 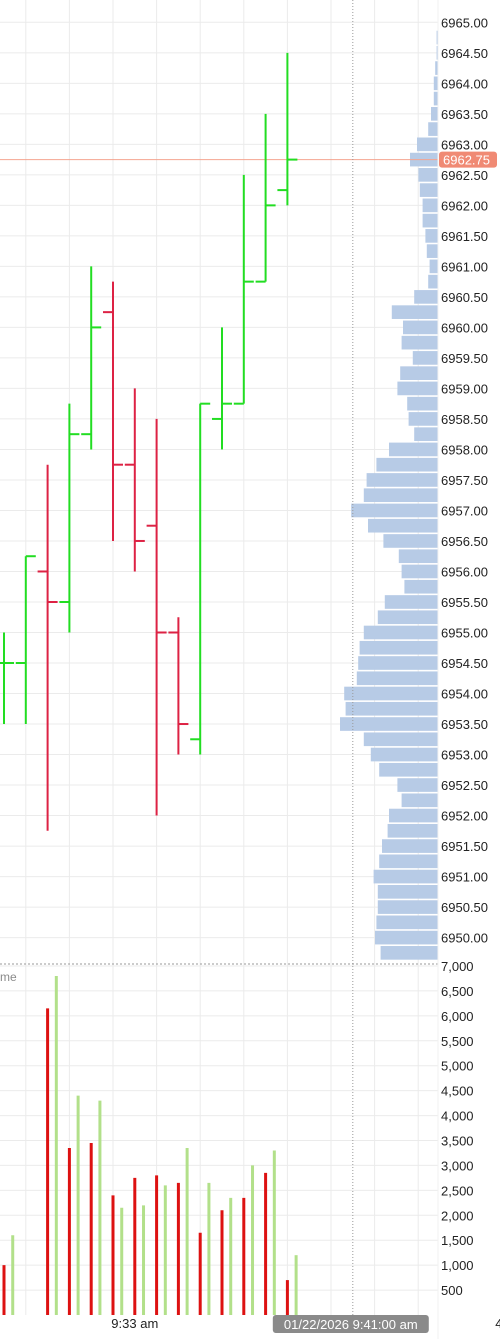 I want to click on price-tick-label: 6963.50, so click(x=464, y=114).